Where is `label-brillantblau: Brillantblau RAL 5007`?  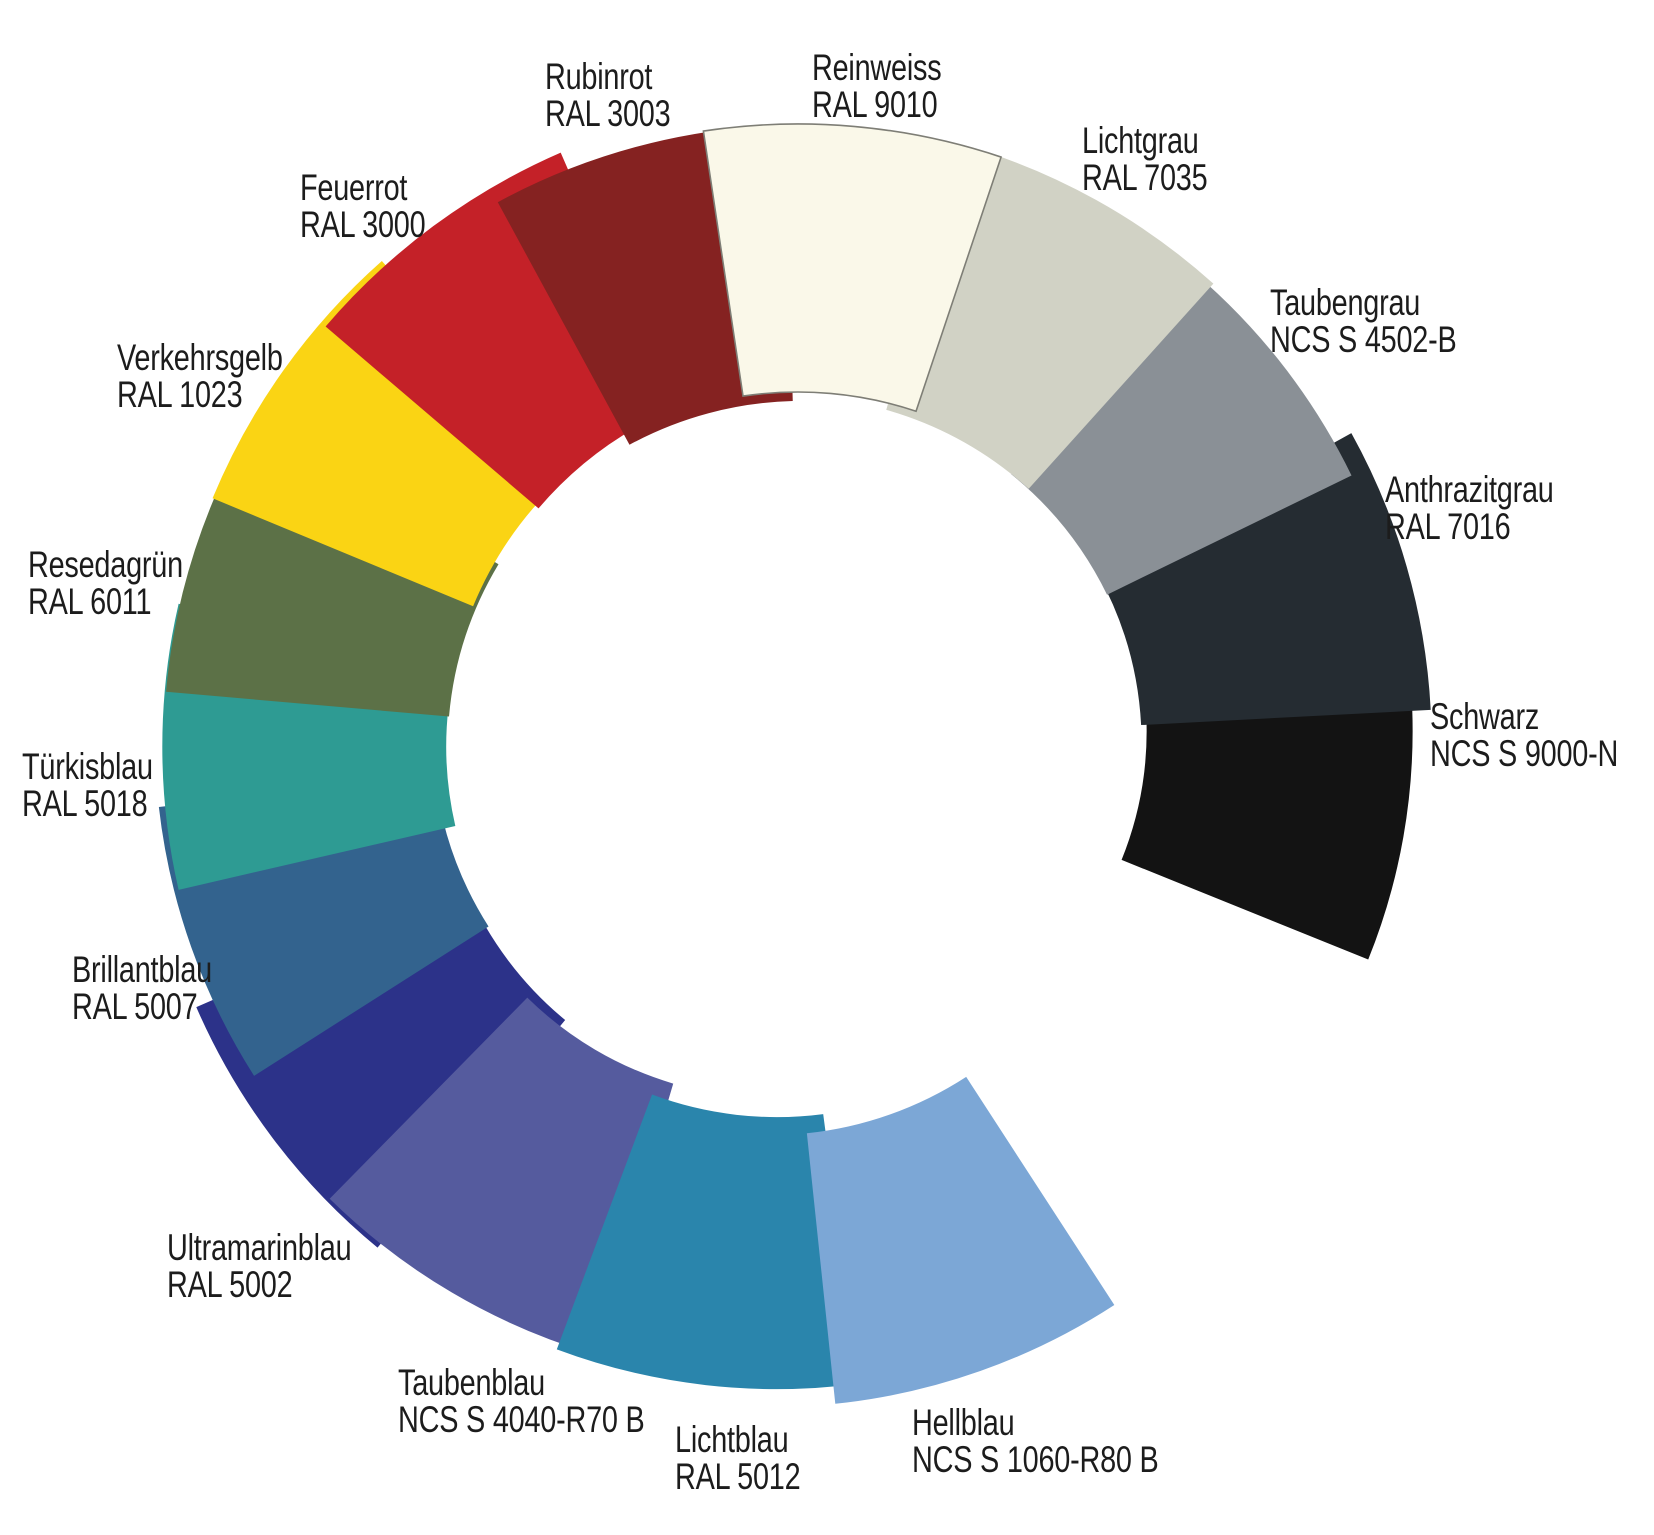
label-brillantblau: Brillantblau RAL 5007 is located at coordinates (142, 988).